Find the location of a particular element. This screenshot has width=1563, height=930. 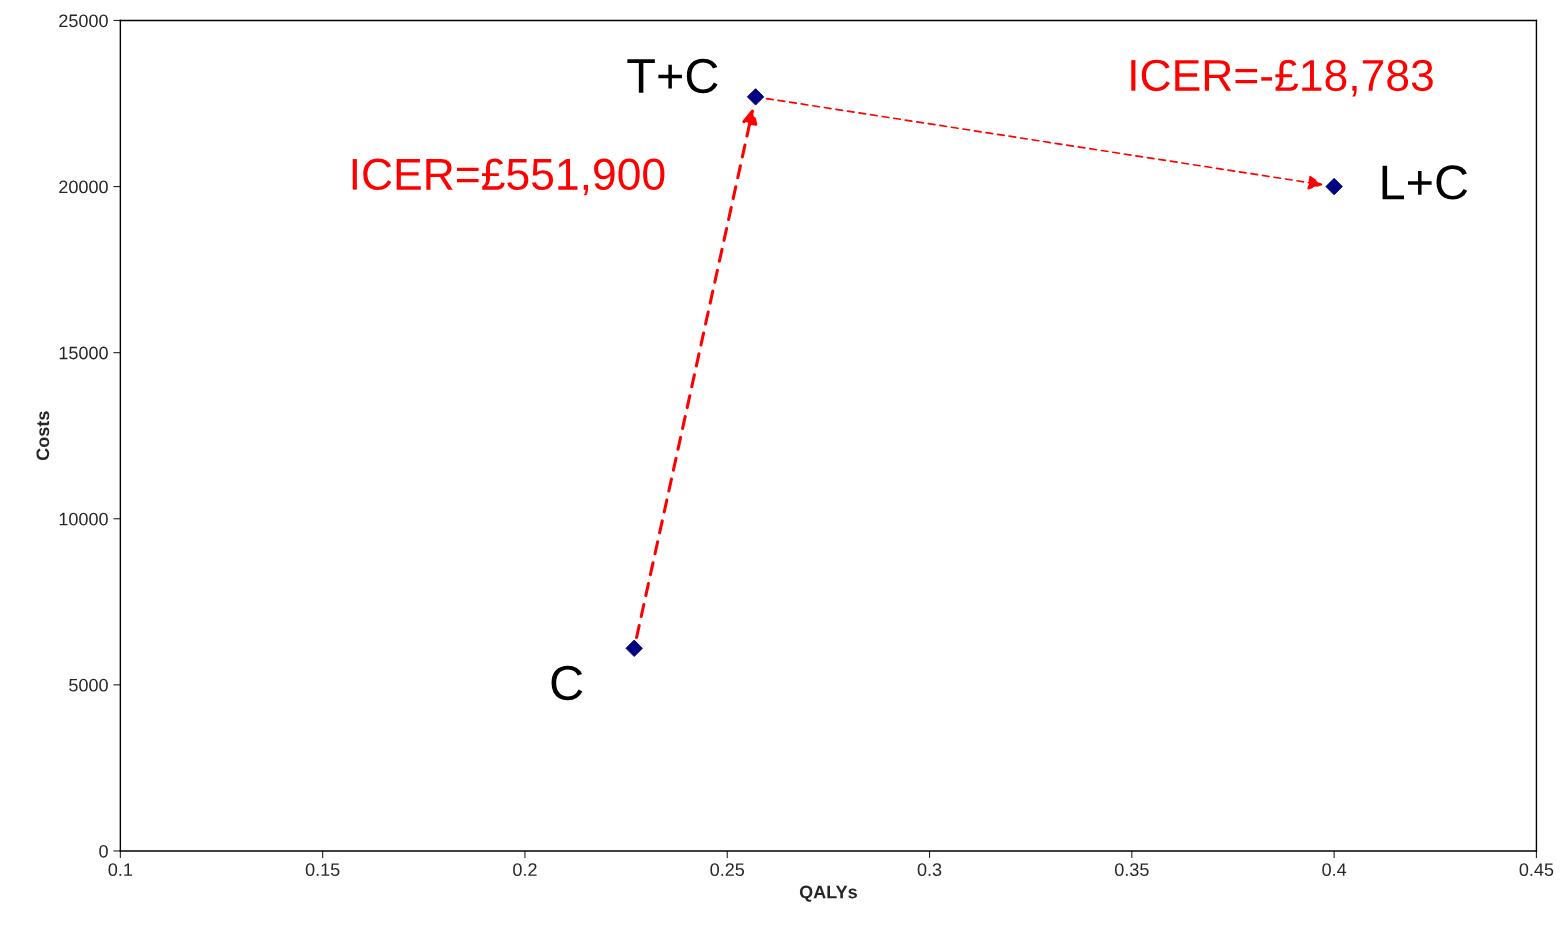

y-tick-label: 25000 is located at coordinates (83, 21).